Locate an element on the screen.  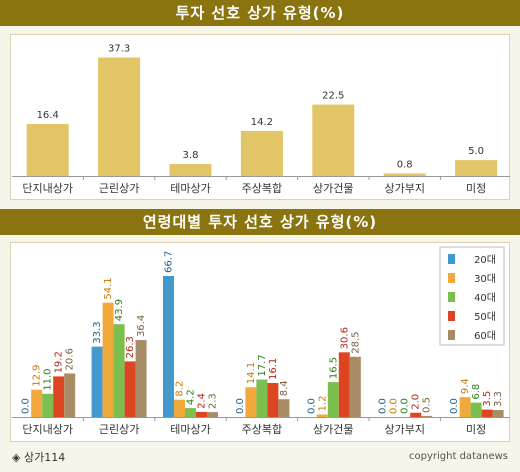
chart2-category-label: 단지내상가 is located at coordinates (47, 429).